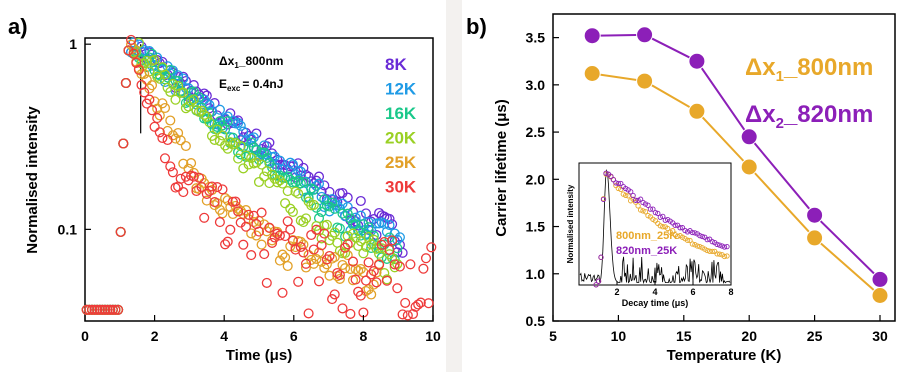  I want to click on panel-a-x-tick-label: 2, so click(155, 336).